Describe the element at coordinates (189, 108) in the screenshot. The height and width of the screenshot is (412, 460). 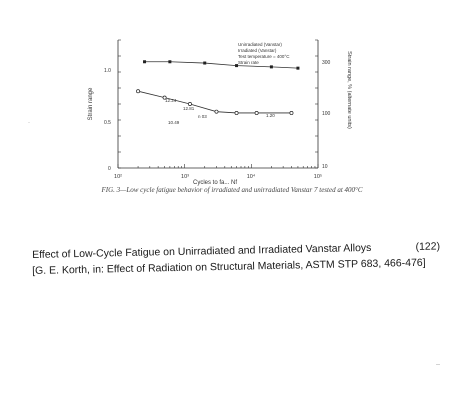
I see `point-label-2: 12.81` at that location.